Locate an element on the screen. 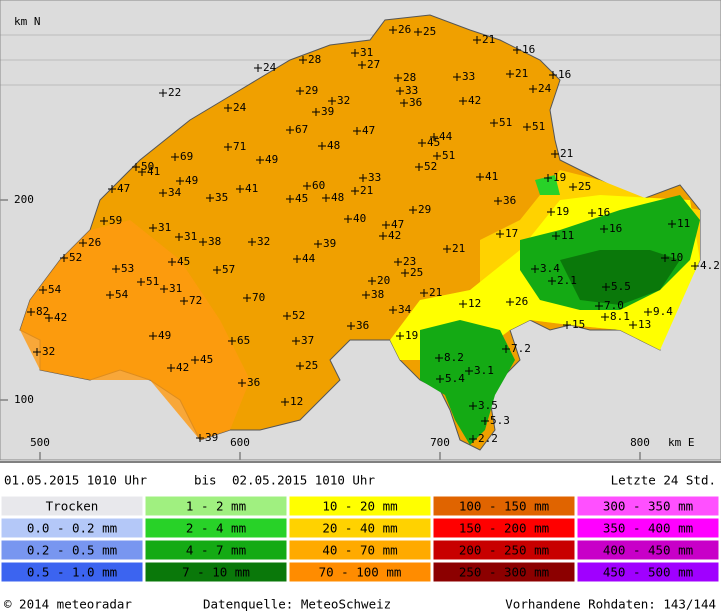 This screenshot has width=721, height=616. legend-label: 100 - 150 mm is located at coordinates (504, 506).